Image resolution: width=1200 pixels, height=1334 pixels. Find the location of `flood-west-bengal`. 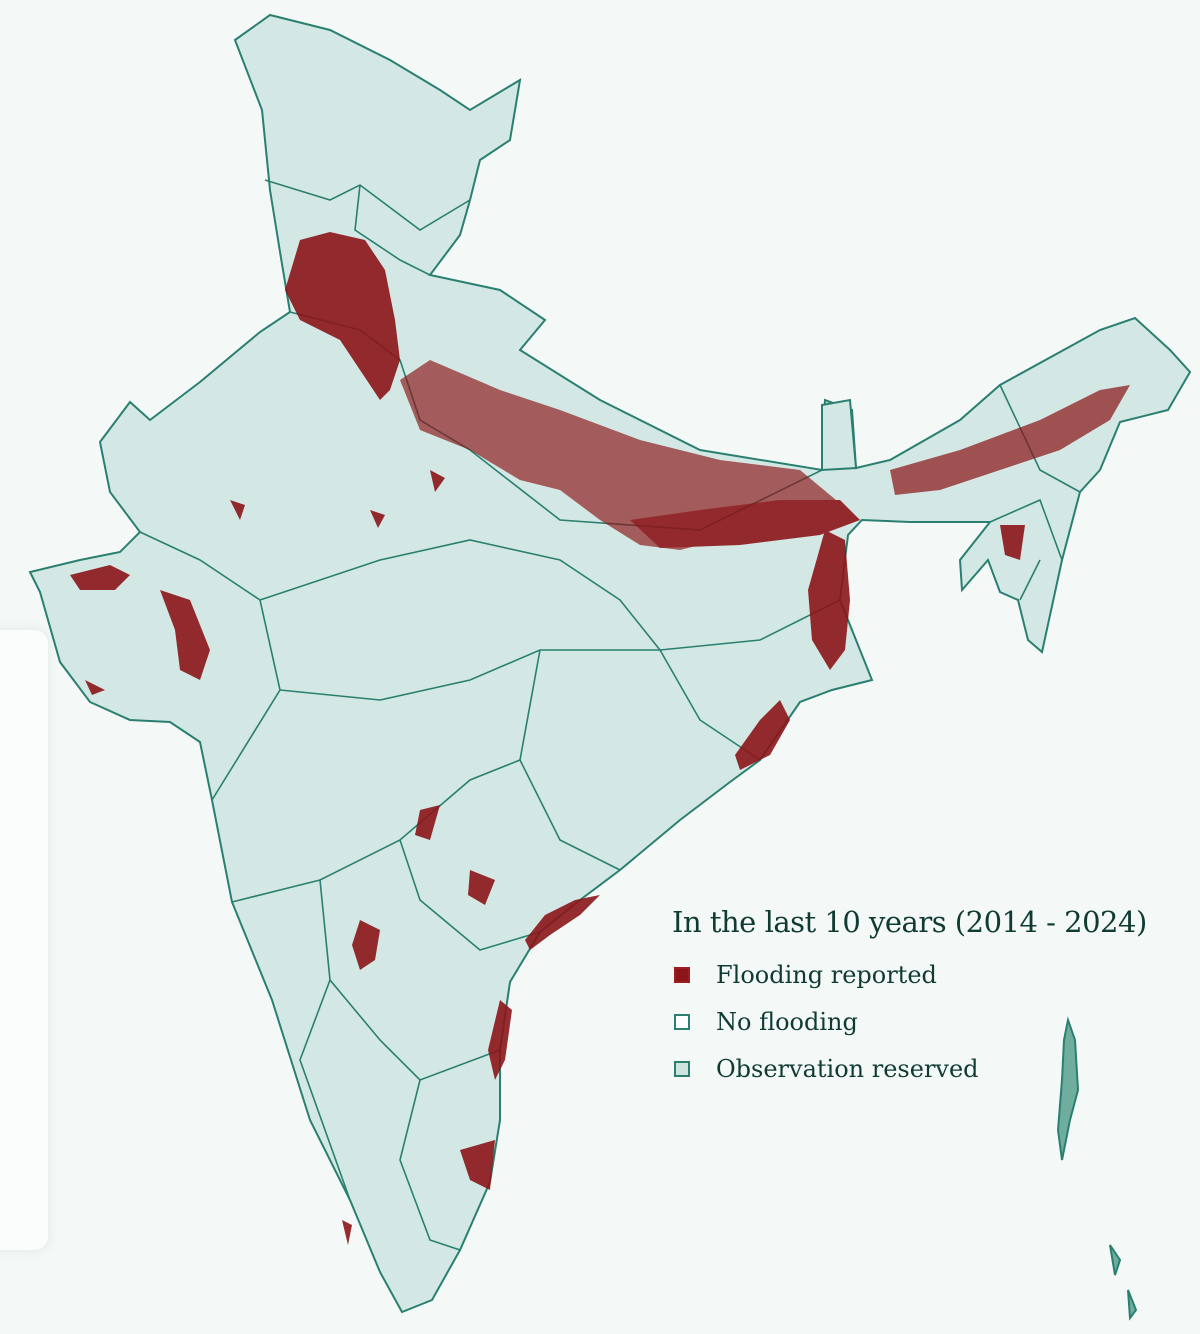

flood-west-bengal is located at coordinates (829, 600).